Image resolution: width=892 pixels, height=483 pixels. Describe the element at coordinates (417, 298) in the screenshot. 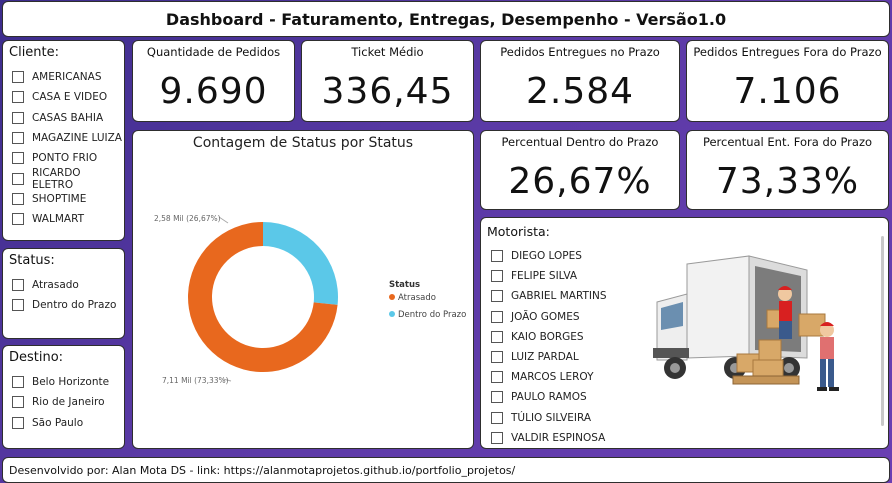

I see `legend-item-atrasado: Atrasado` at that location.